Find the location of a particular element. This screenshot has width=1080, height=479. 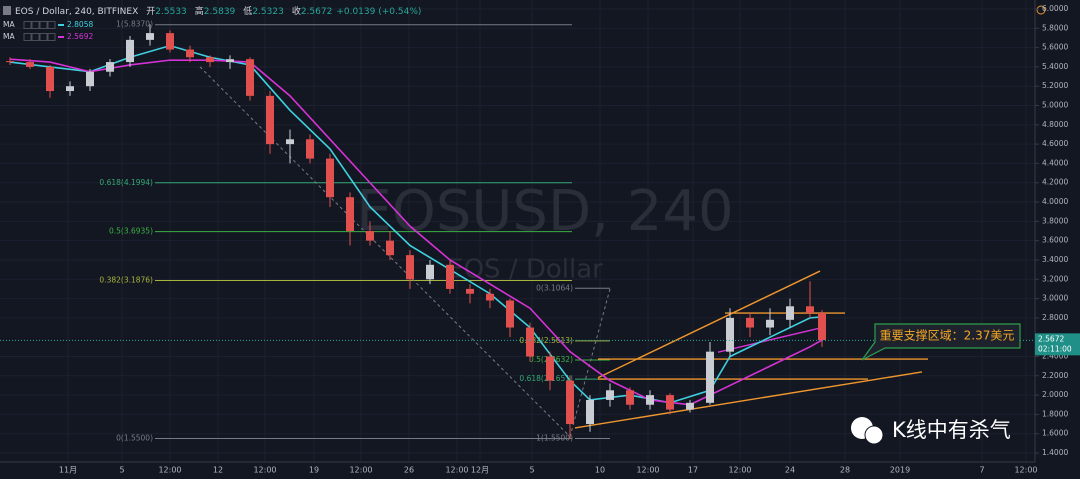

y-tick-label: 1.4000 is located at coordinates (1055, 452).